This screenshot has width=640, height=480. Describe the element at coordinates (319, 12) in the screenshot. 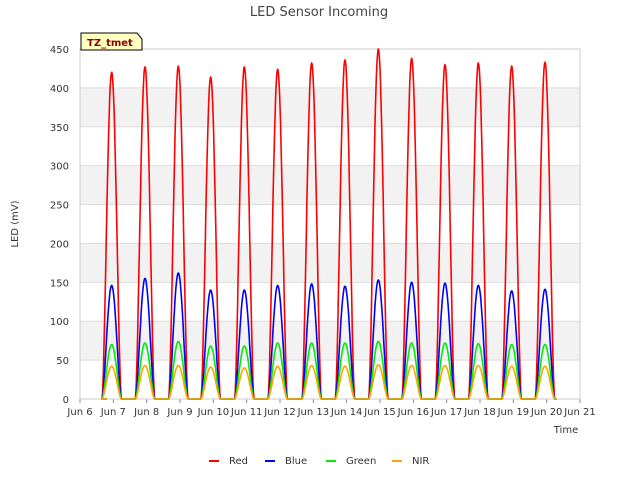

I see `chart-title: LED Sensor Incoming` at that location.